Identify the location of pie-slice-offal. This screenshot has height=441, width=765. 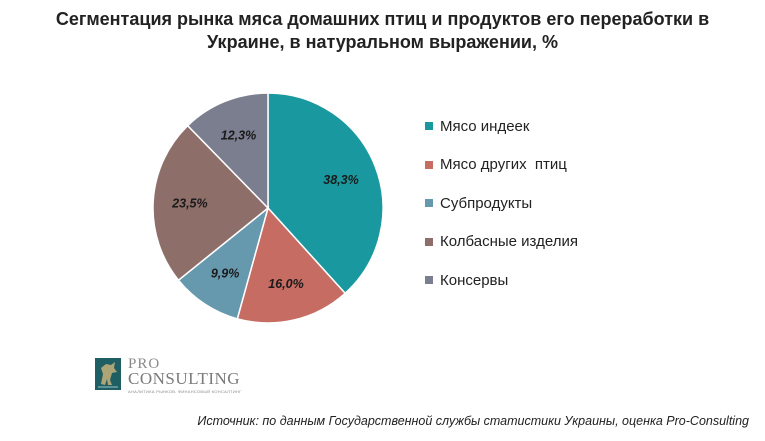
(223, 262).